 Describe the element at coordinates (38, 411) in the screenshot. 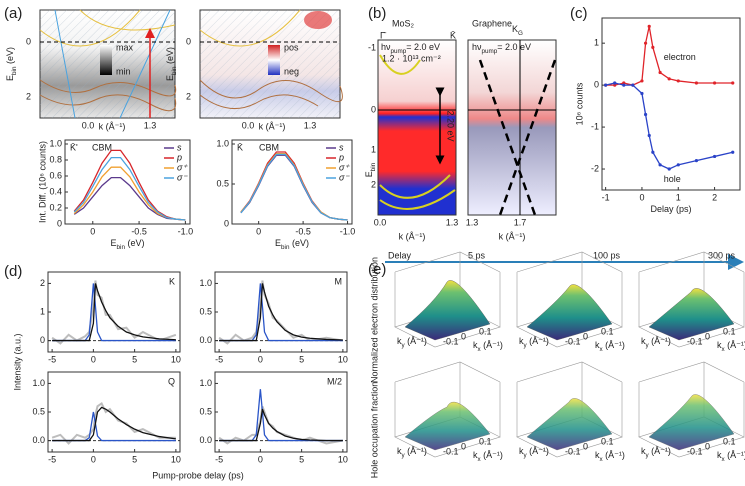

I see `y-tick-label: 0.5` at that location.